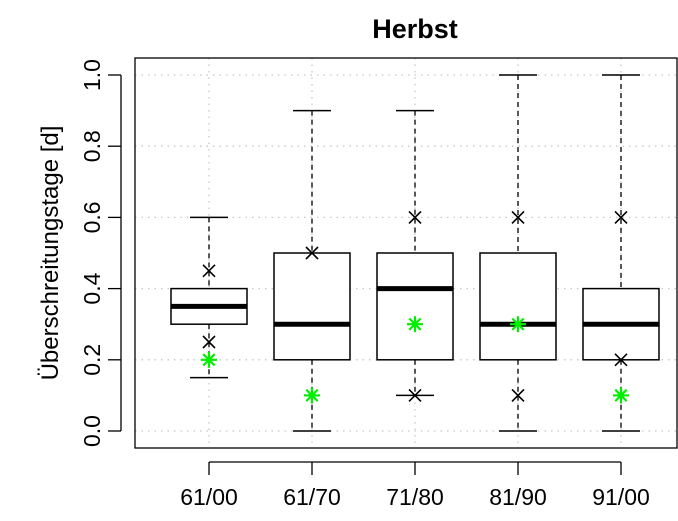 Image resolution: width=678 pixels, height=521 pixels. What do you see at coordinates (92, 217) in the screenshot?
I see `y-tick-label: 0.6` at bounding box center [92, 217].